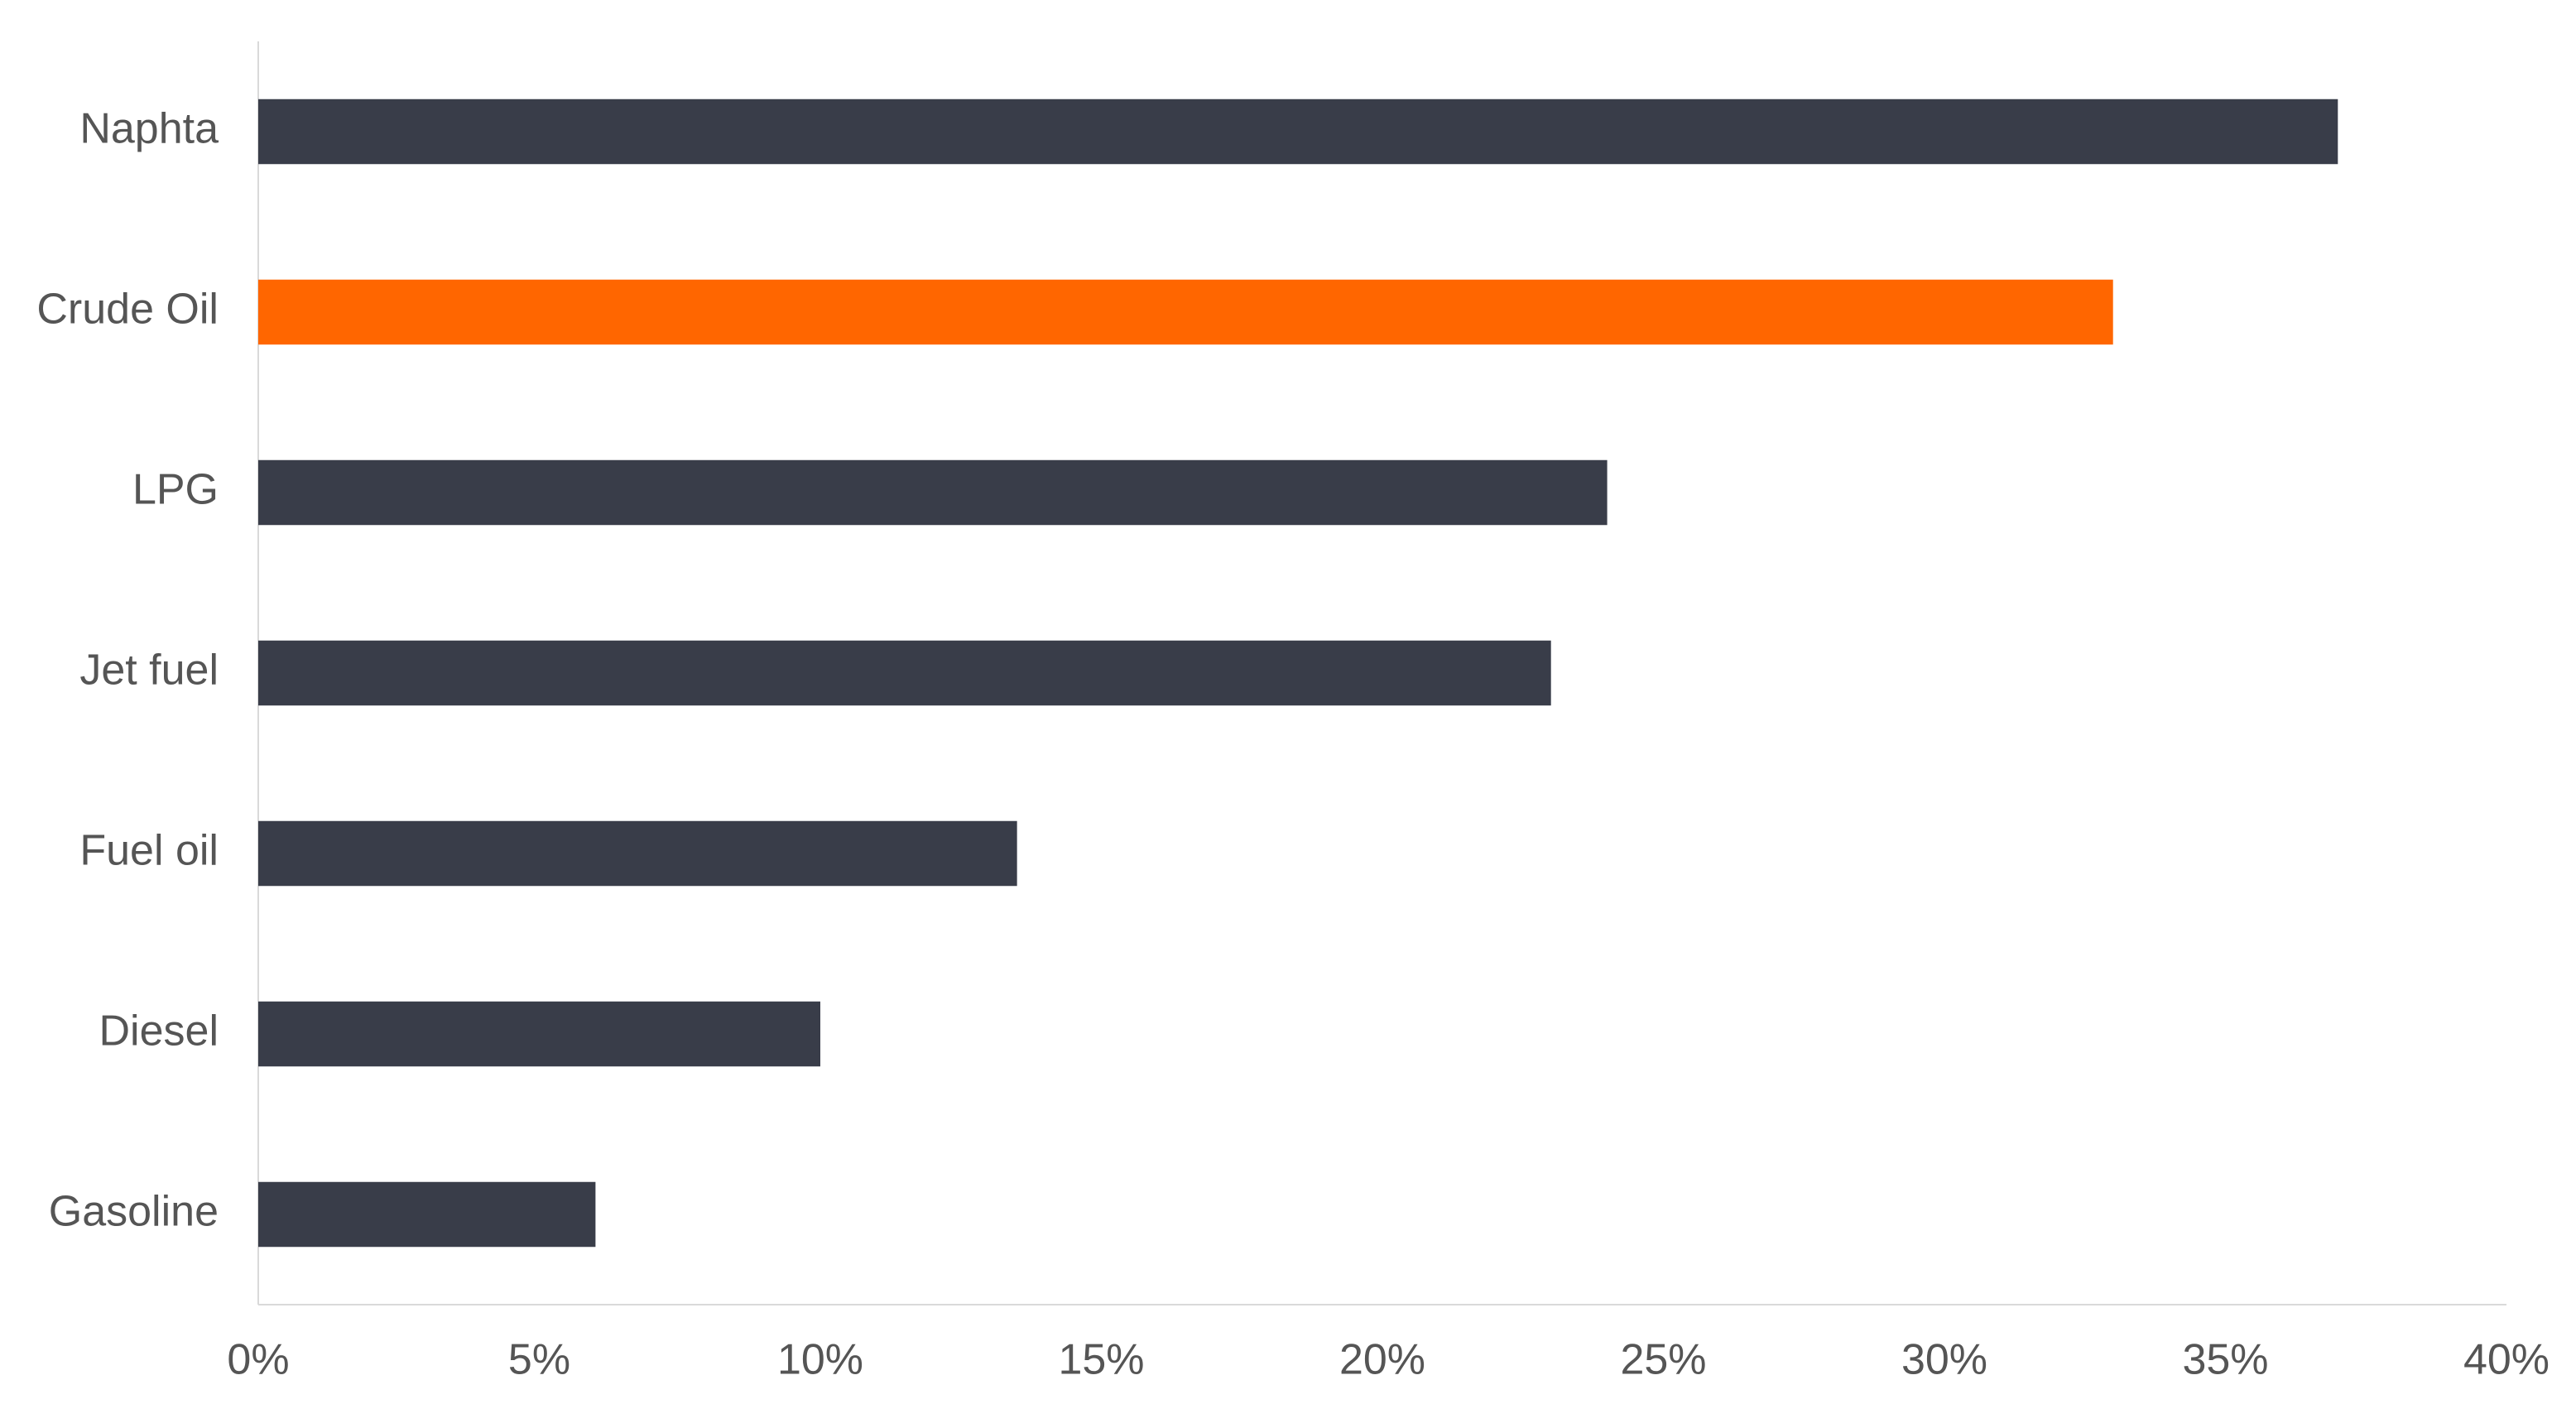 The image size is (2576, 1404). Describe the element at coordinates (149, 851) in the screenshot. I see `y-tick-label: Fuel oil` at that location.